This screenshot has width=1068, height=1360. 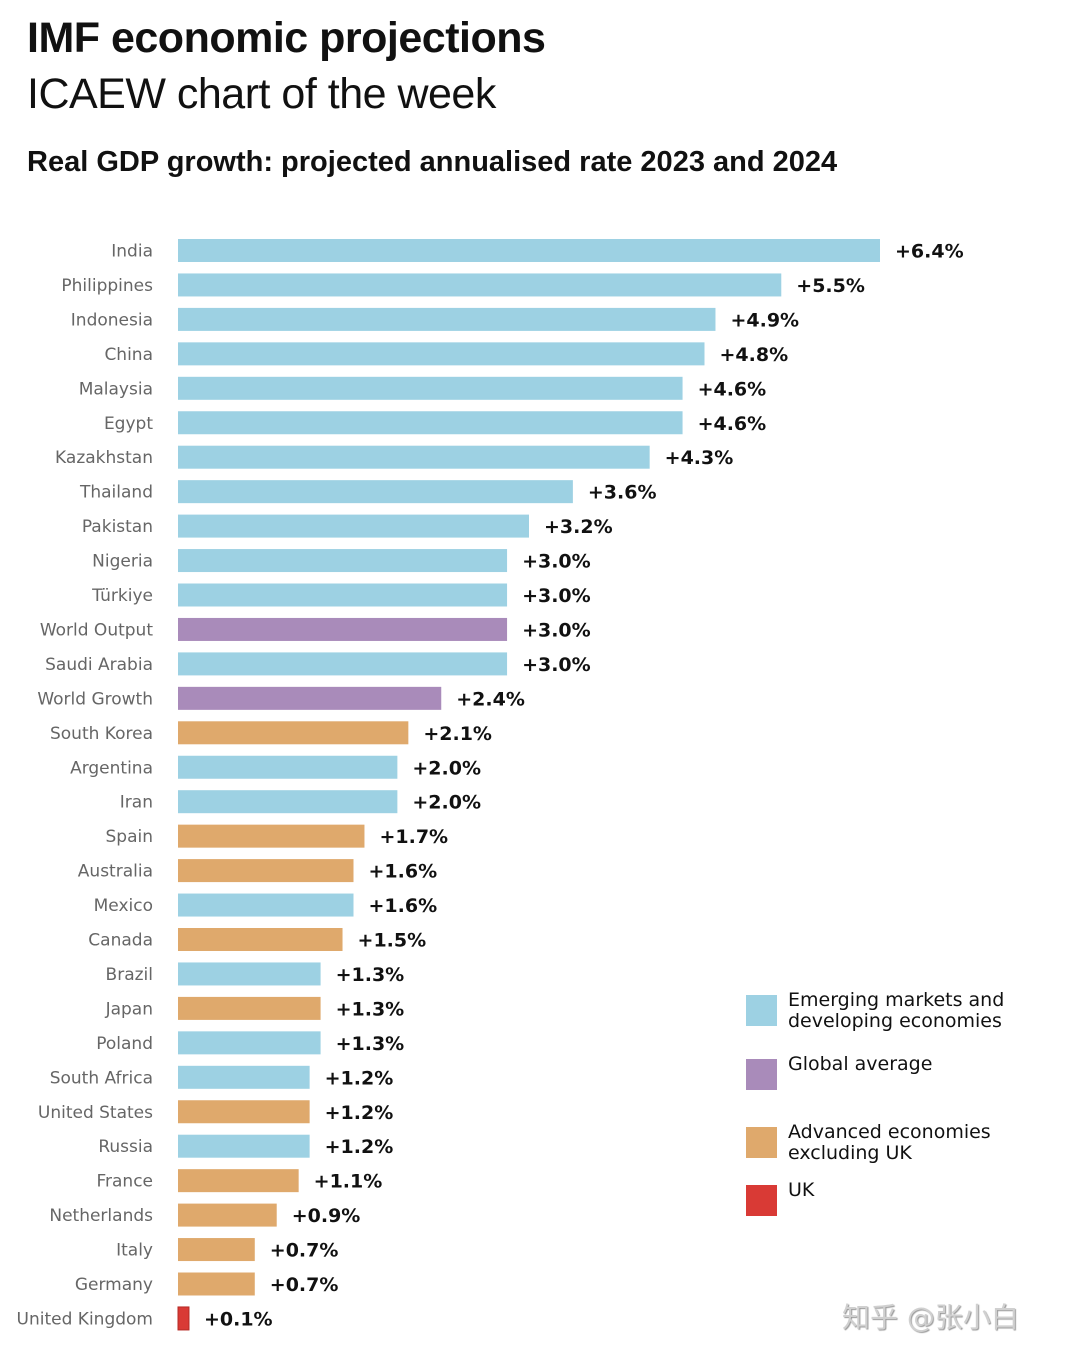 What do you see at coordinates (249, 974) in the screenshot?
I see `bar-brazil` at bounding box center [249, 974].